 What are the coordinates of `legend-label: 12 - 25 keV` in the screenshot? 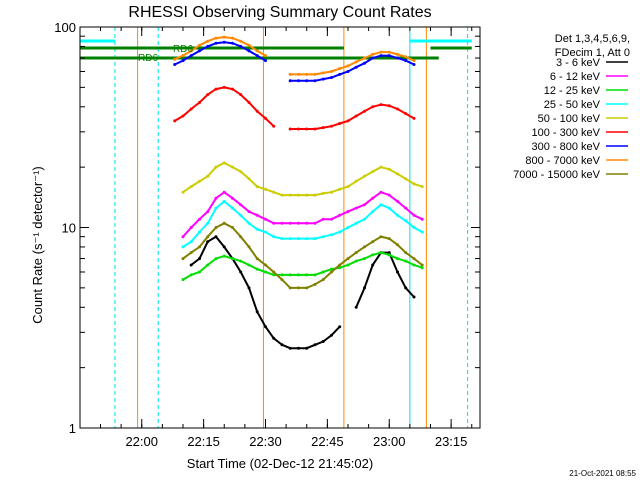 It's located at (572, 91).